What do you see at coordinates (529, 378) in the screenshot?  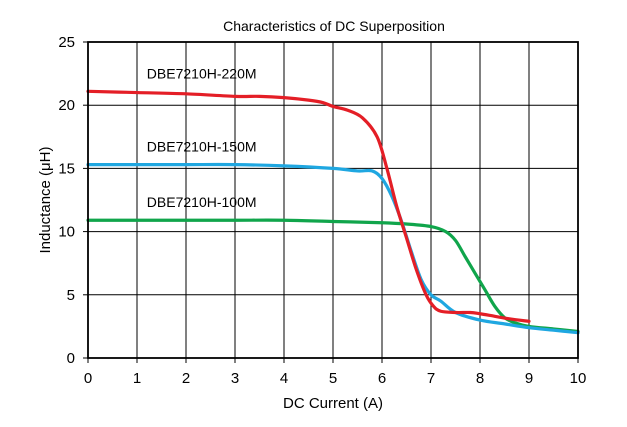 I see `x-tick-label: 9` at bounding box center [529, 378].